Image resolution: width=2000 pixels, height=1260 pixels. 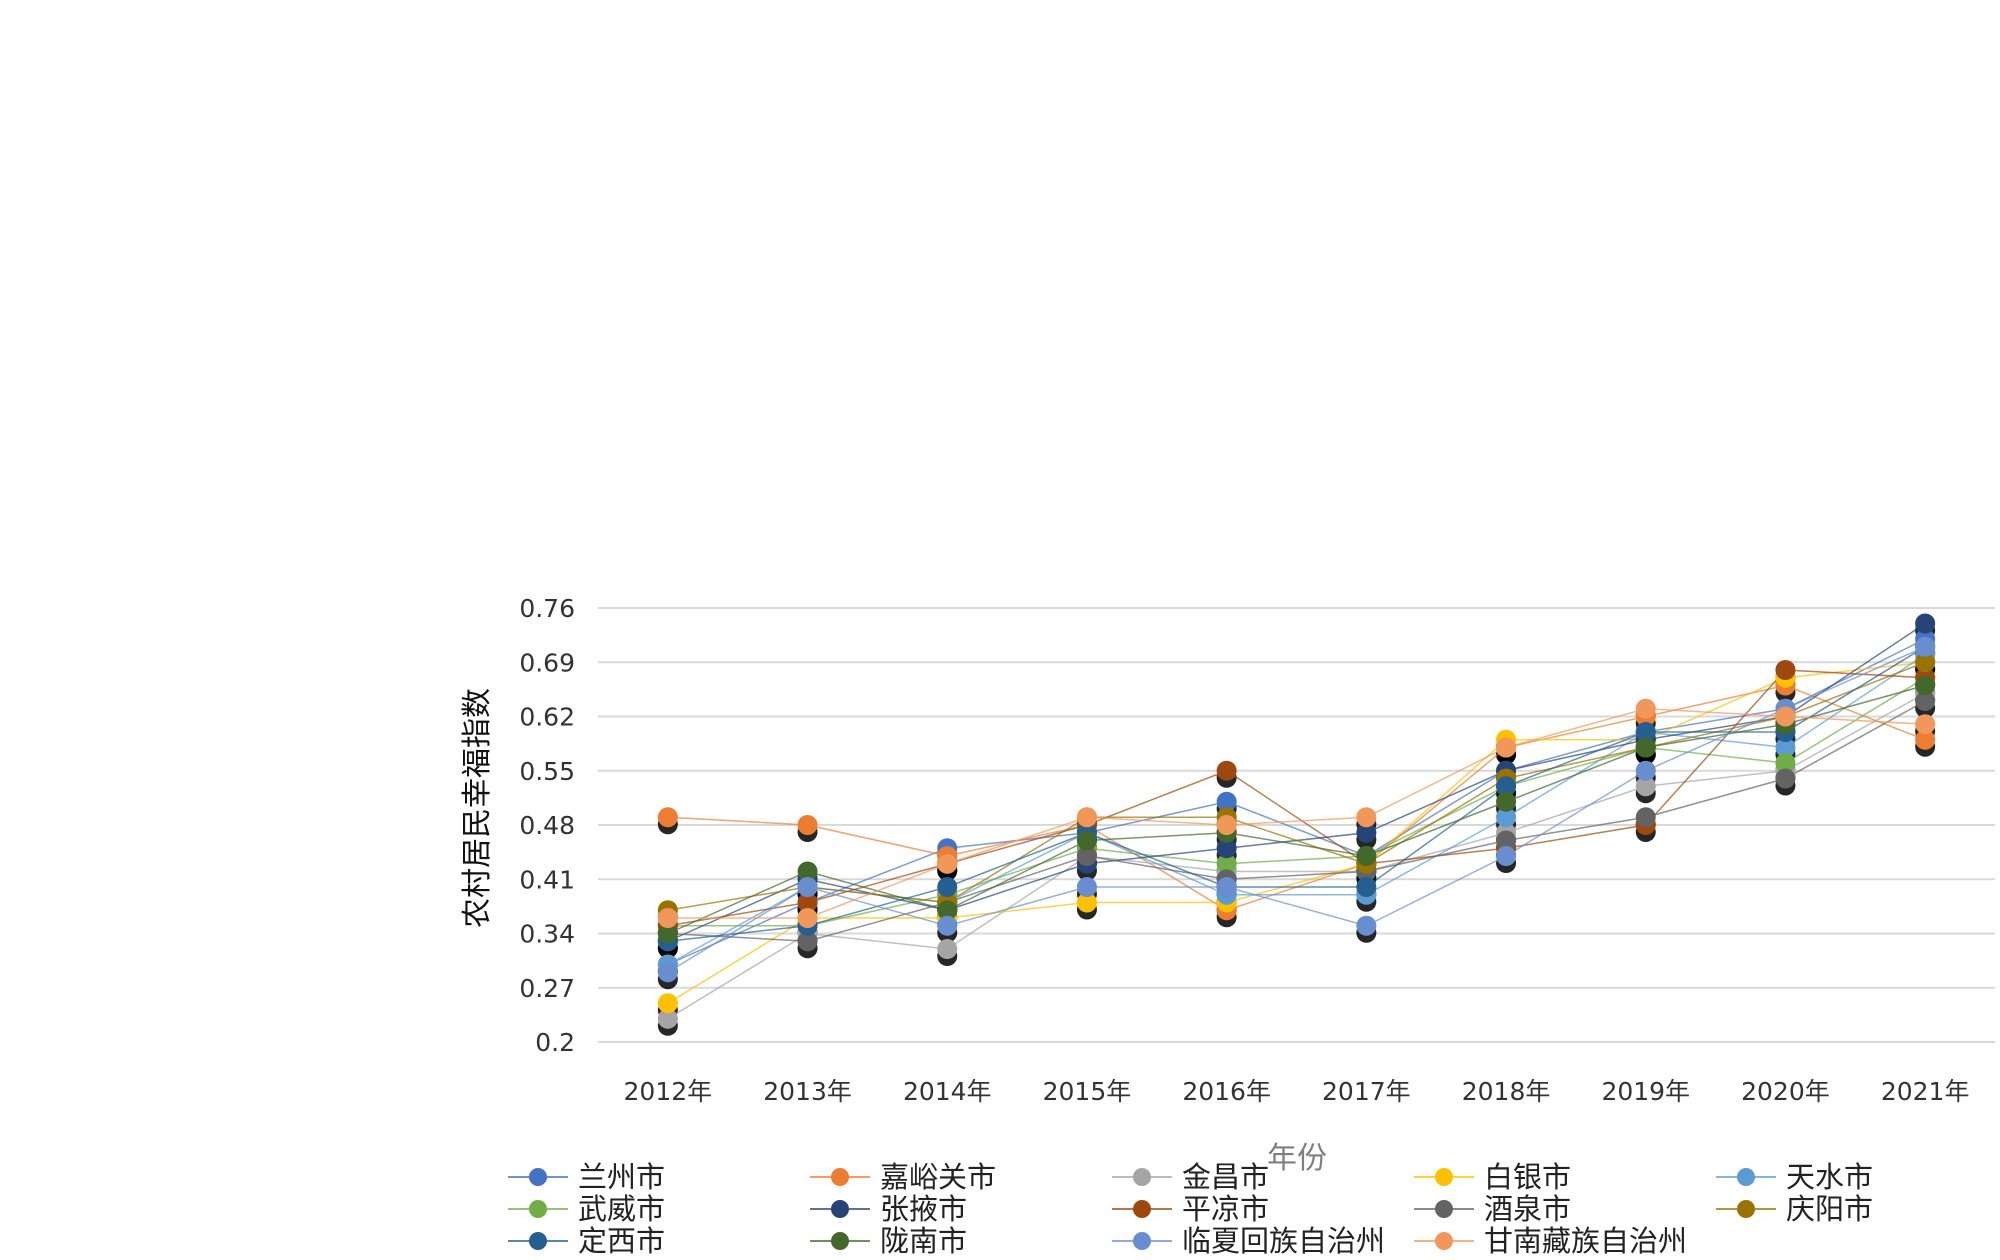 What do you see at coordinates (1506, 1091) in the screenshot?
I see `x-tick-label: 2018年` at bounding box center [1506, 1091].